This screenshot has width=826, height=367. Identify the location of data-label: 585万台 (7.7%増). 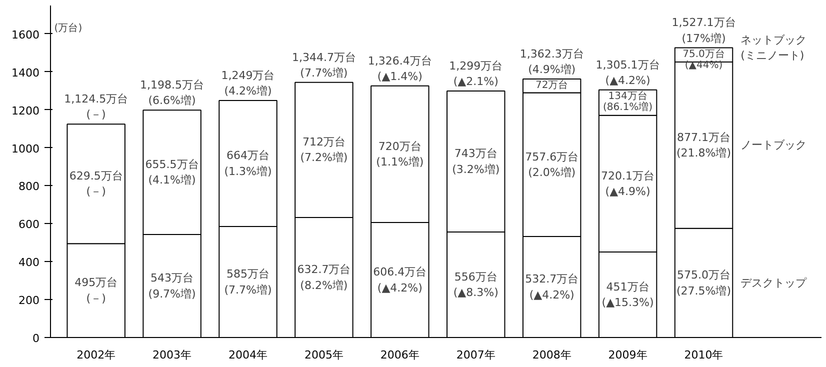
(248, 282).